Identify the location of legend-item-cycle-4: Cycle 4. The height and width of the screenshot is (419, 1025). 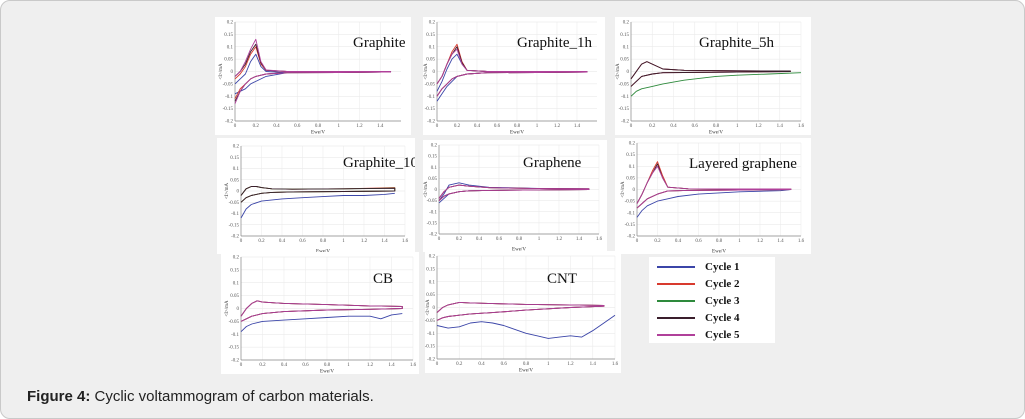
(716, 318).